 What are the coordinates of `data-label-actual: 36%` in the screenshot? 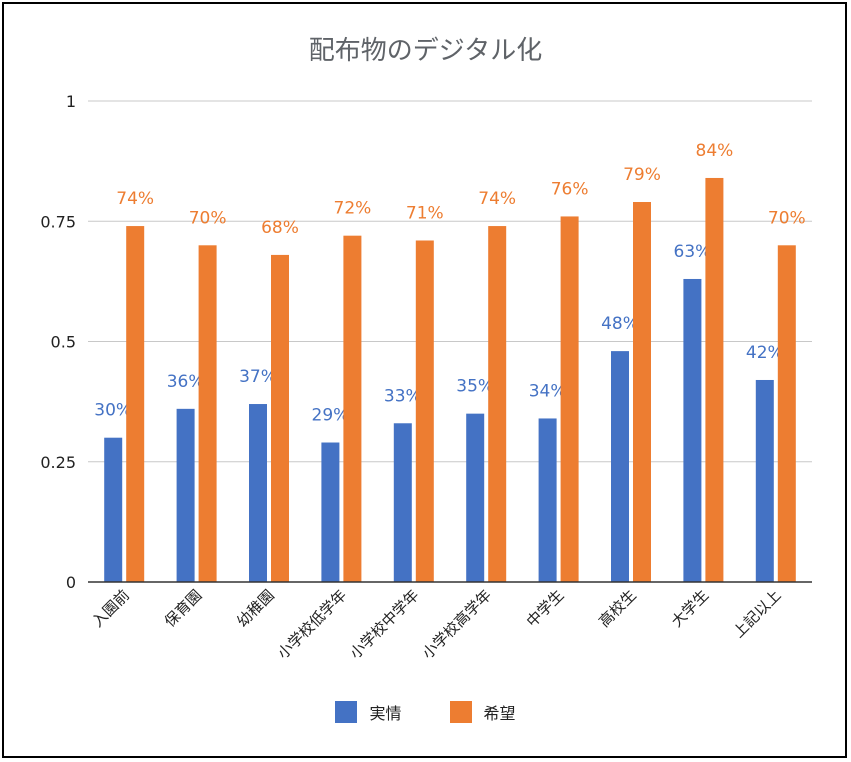 It's located at (186, 382).